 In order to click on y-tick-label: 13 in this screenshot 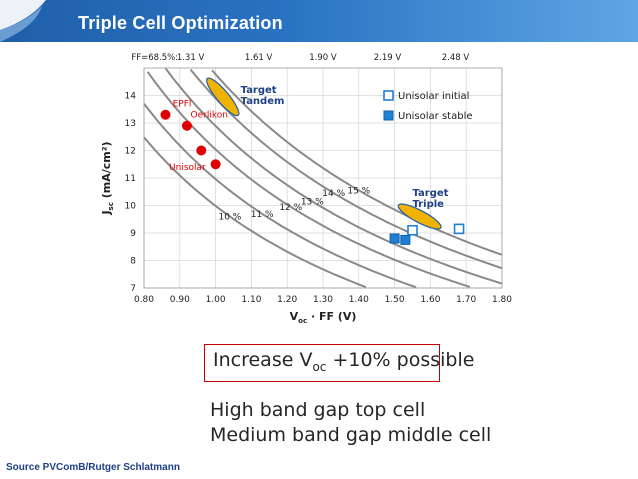, I will do `click(130, 124)`.